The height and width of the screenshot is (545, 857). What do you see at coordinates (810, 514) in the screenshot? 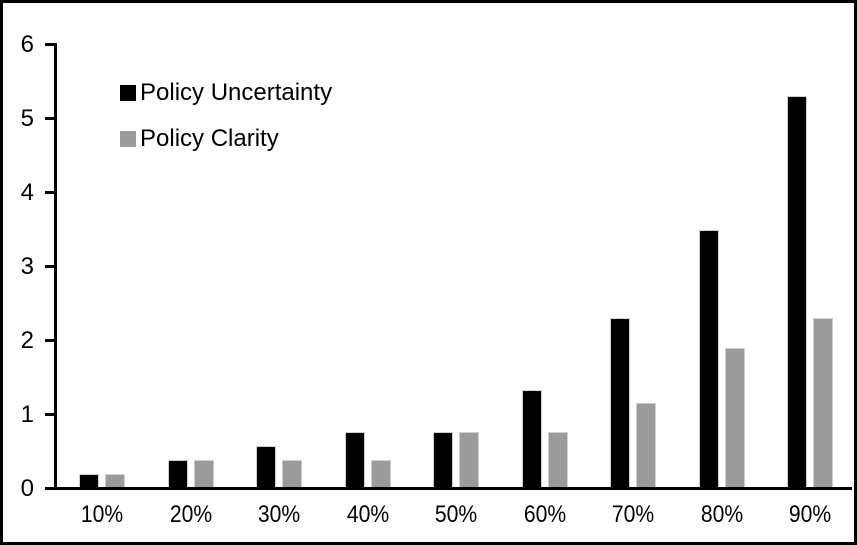
I see `x-tick-label: 90%` at bounding box center [810, 514].